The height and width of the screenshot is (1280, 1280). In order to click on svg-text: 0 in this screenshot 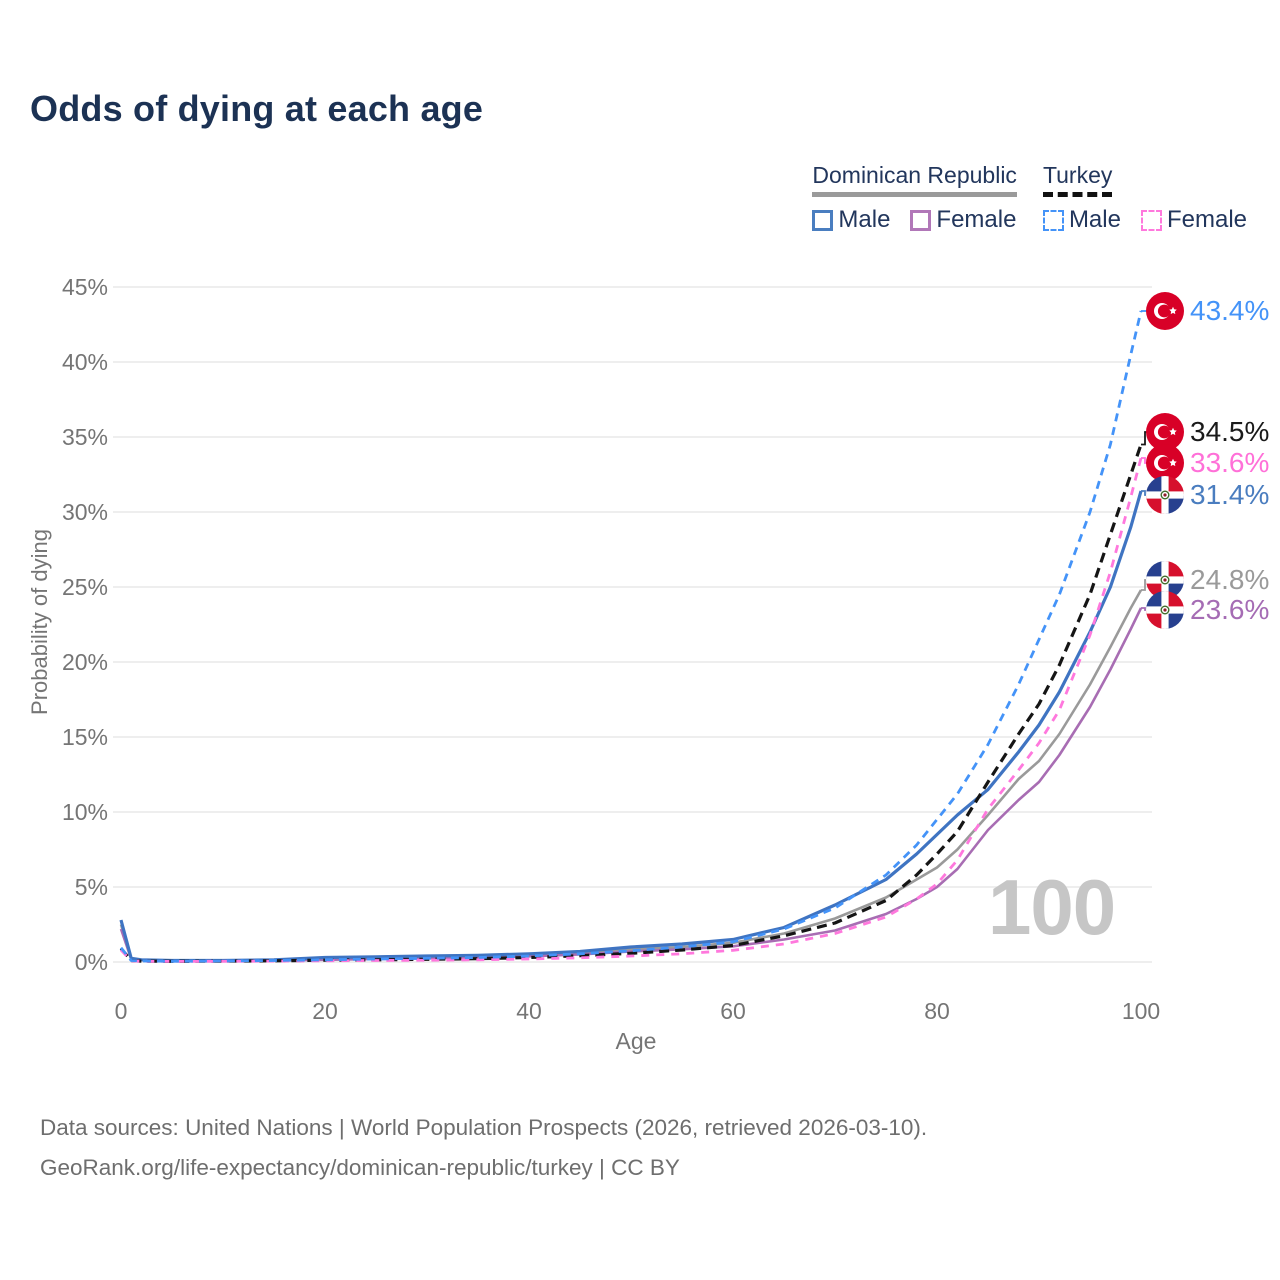, I will do `click(121, 1011)`.